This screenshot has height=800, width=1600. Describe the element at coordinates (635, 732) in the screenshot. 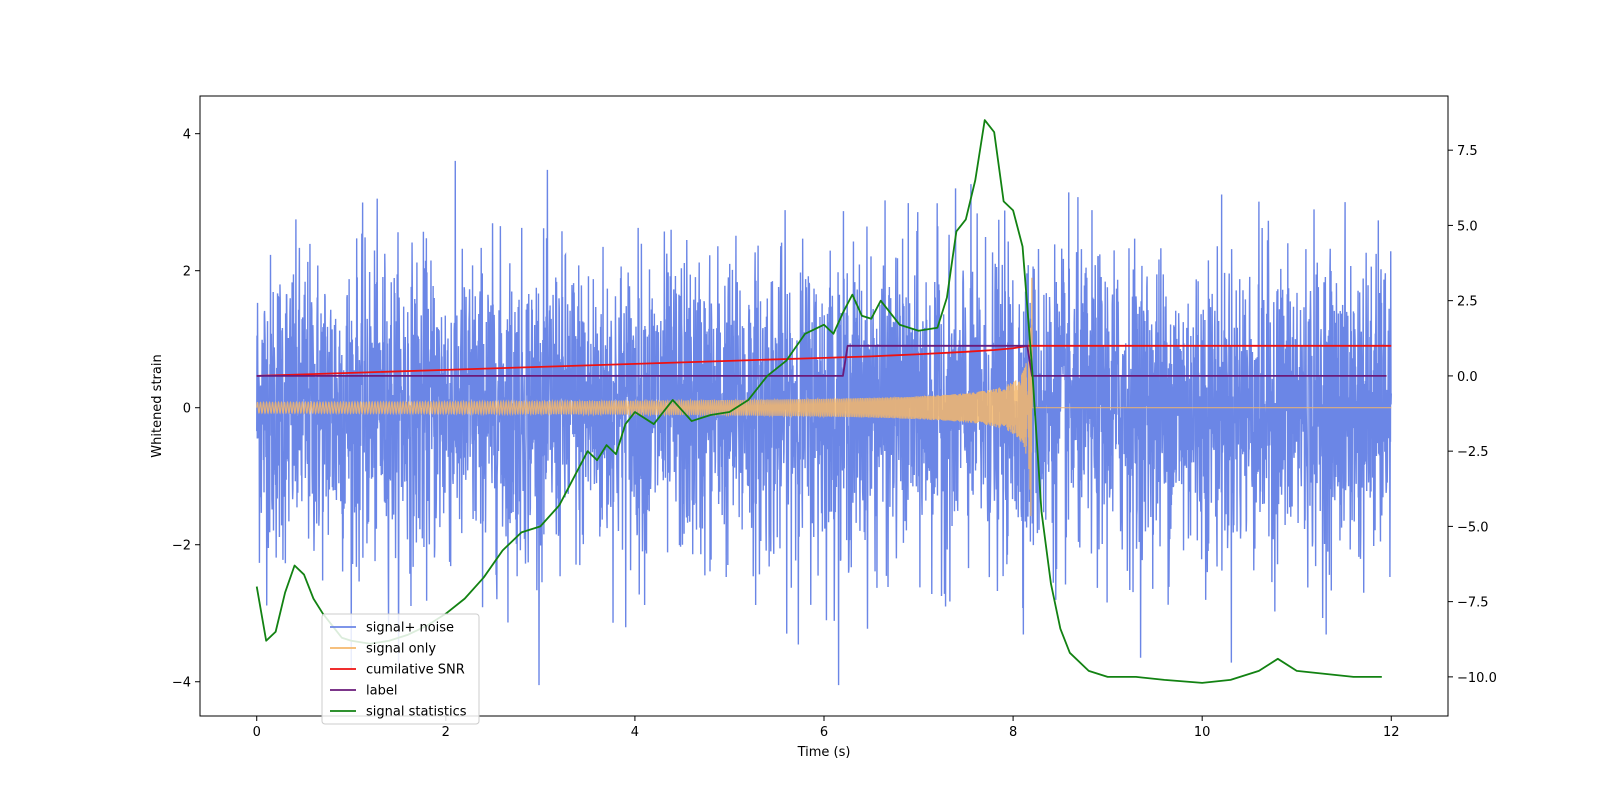

I see `x-tick-label: 4` at that location.